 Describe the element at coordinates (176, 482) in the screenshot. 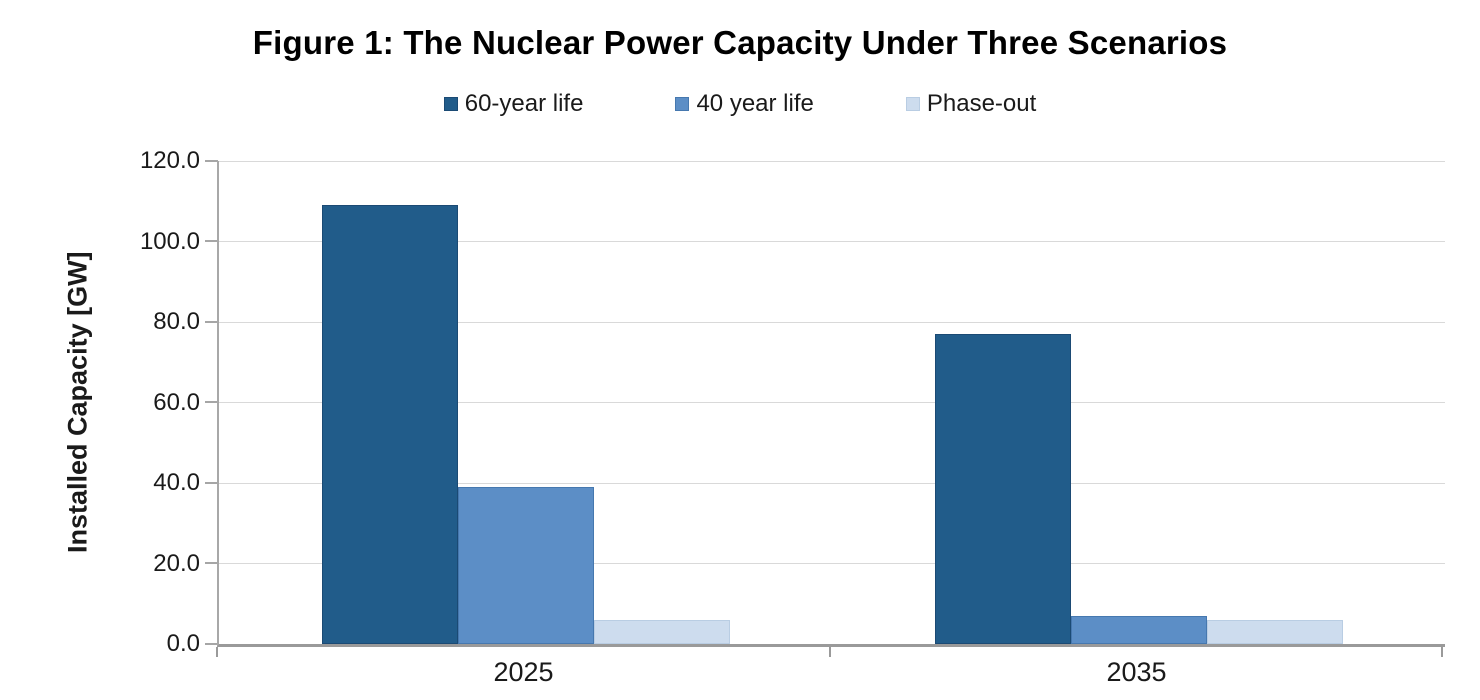

I see `y-tick-label: 40.0` at that location.